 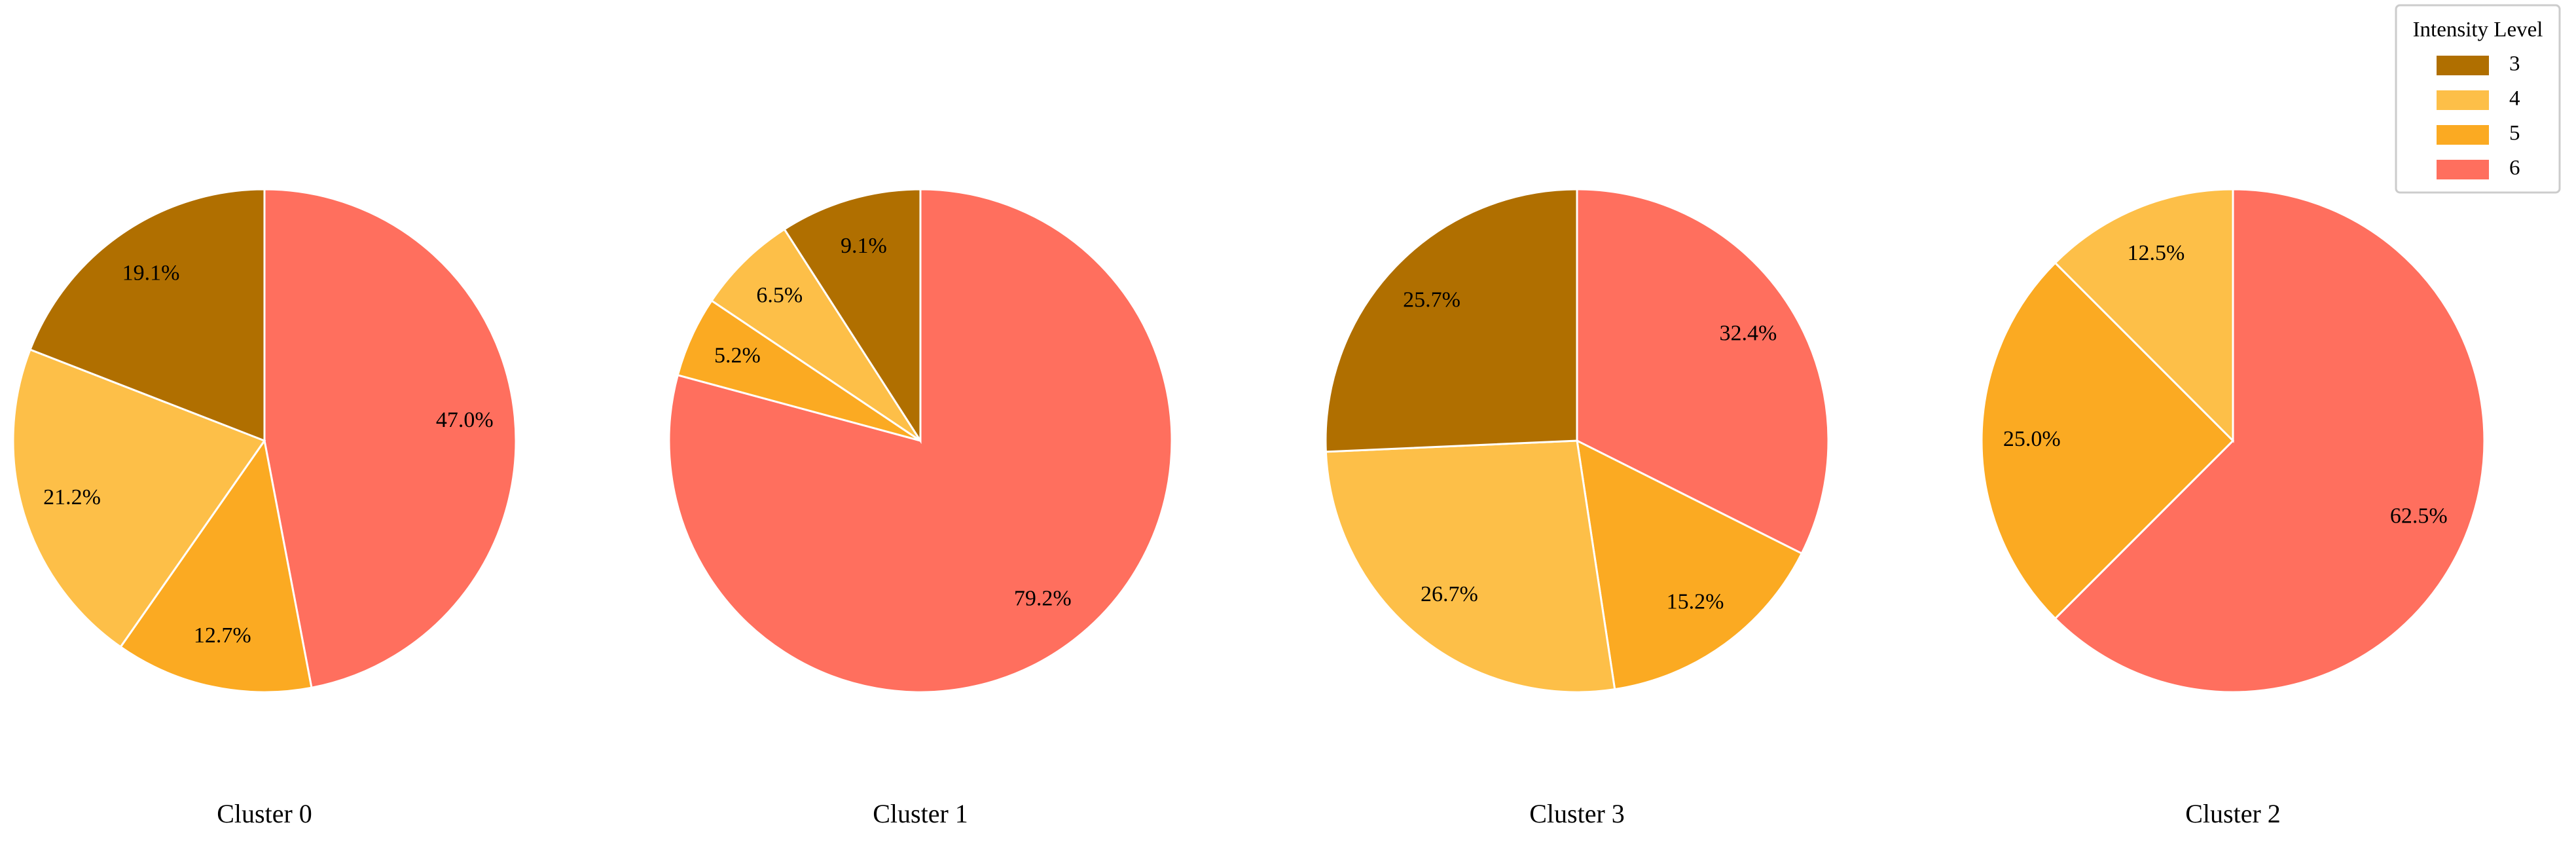 I want to click on slice-label: 25.7%, so click(x=1431, y=299).